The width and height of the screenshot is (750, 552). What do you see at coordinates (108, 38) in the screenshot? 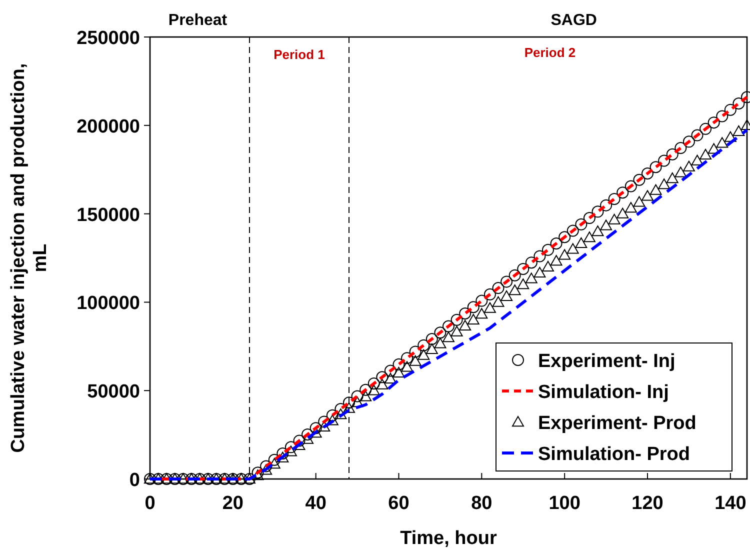
I see `y-tick-label: 250000` at bounding box center [108, 38].